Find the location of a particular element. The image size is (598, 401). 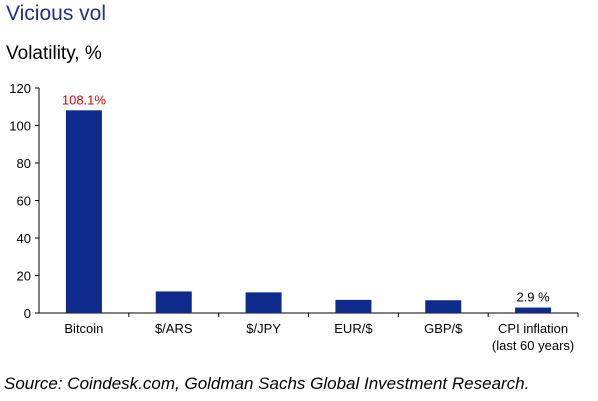

data-label: 2.9 % is located at coordinates (533, 297).